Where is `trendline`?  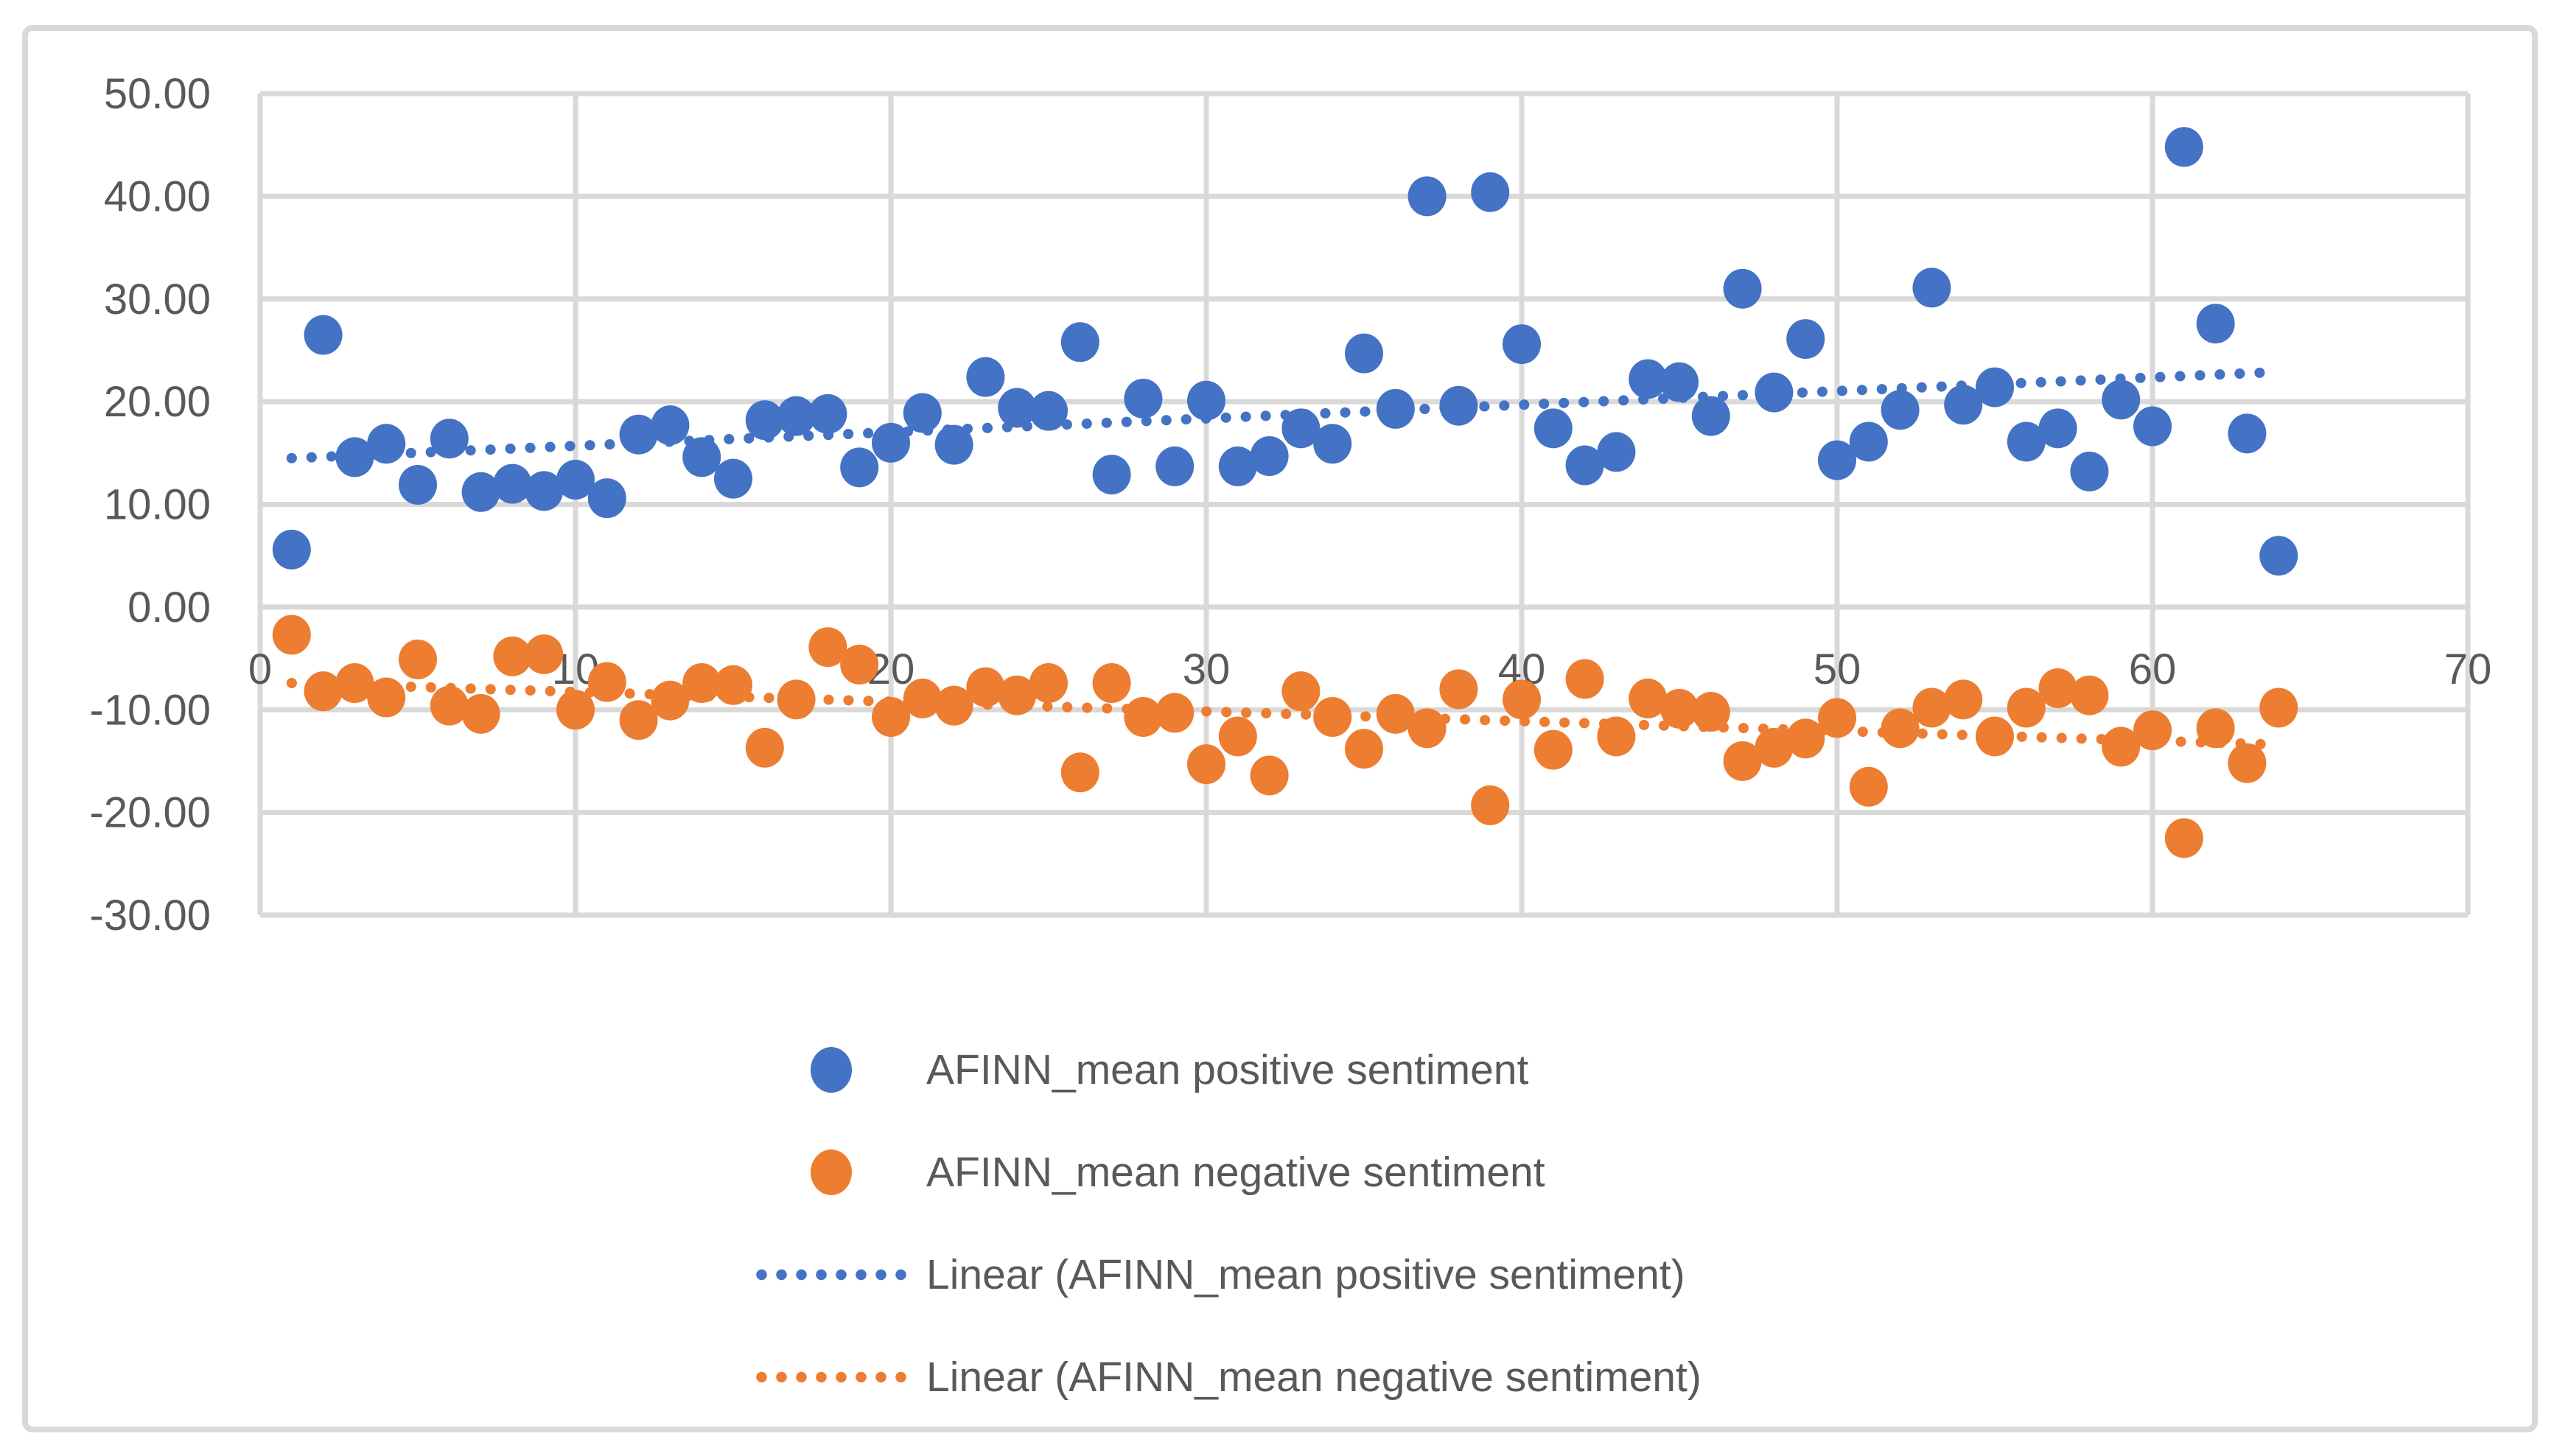 trendline is located at coordinates (1285, 414).